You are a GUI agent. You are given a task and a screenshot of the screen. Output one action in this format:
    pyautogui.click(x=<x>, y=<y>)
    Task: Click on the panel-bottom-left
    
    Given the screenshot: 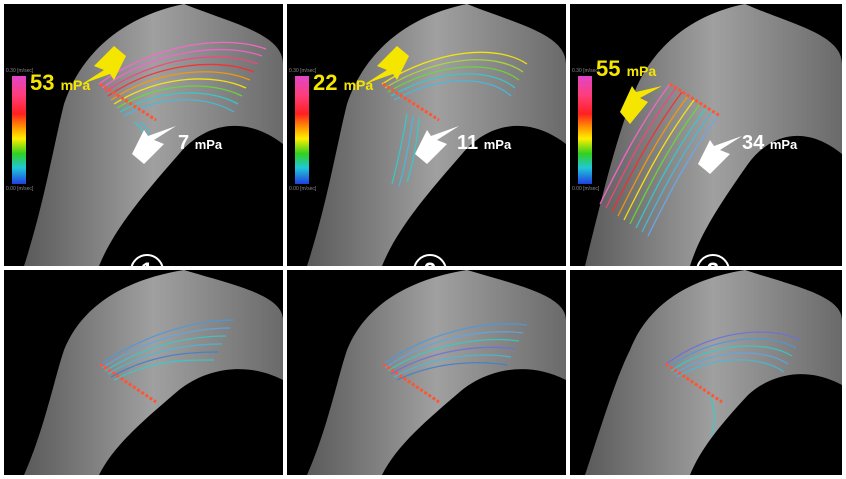 What is the action you would take?
    pyautogui.click(x=143, y=372)
    